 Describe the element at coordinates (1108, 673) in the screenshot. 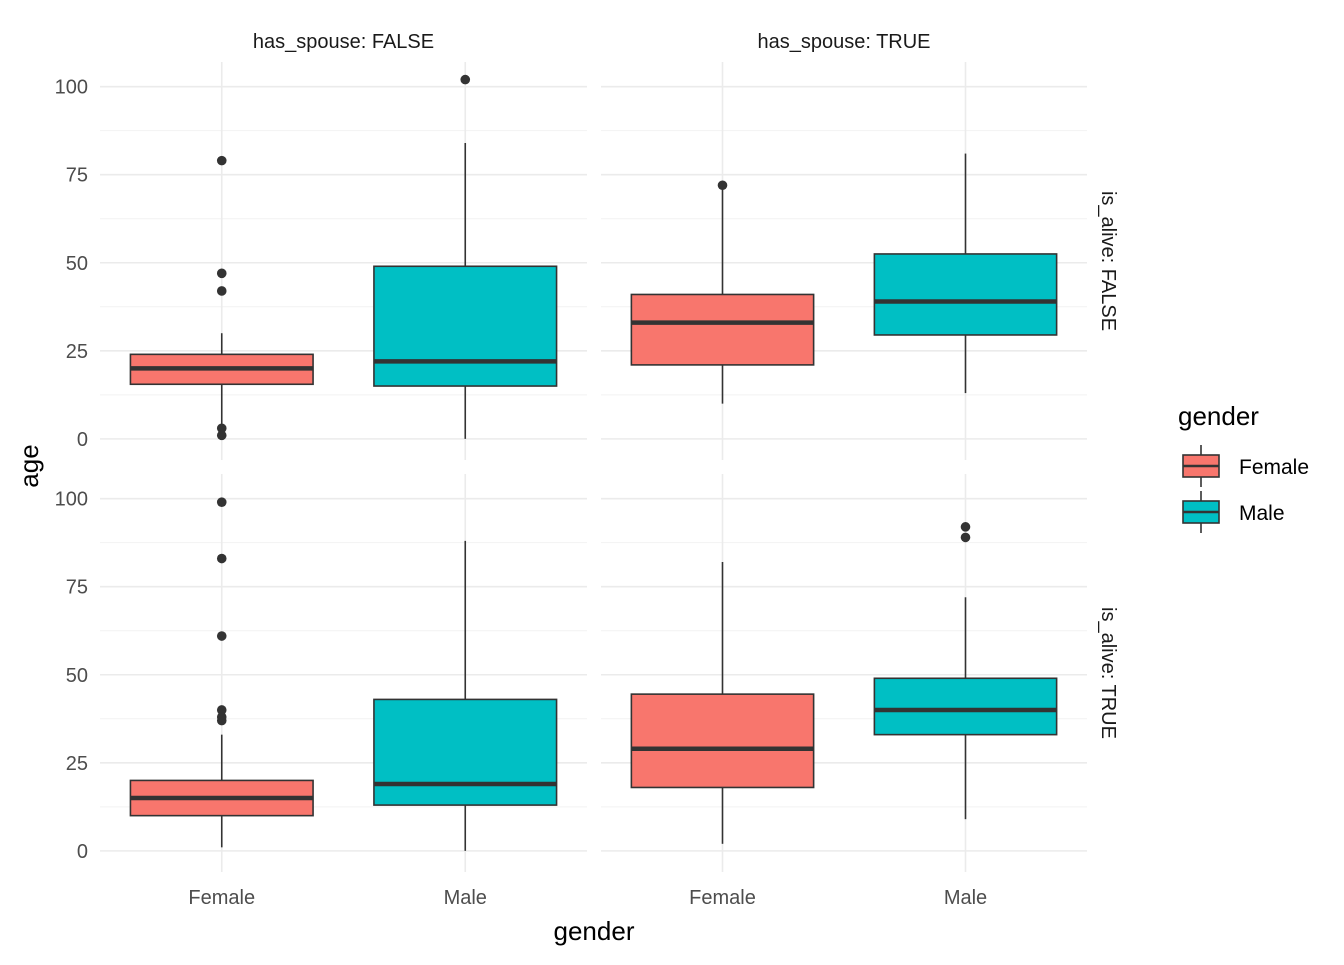

I see `facet-row-label: is_alive: TRUE` at that location.